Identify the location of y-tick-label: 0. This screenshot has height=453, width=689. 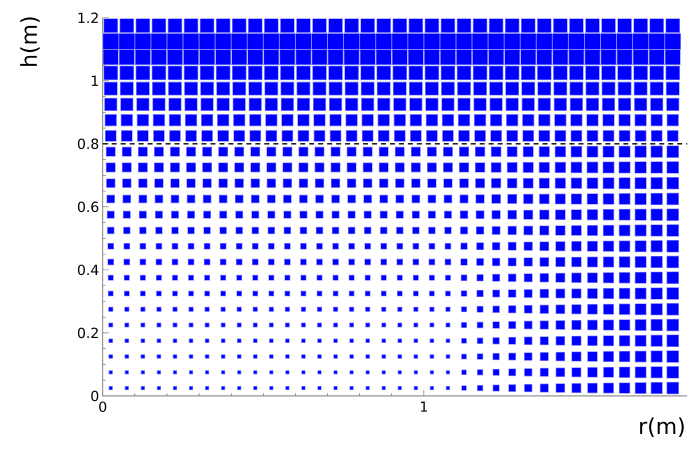
(94, 396).